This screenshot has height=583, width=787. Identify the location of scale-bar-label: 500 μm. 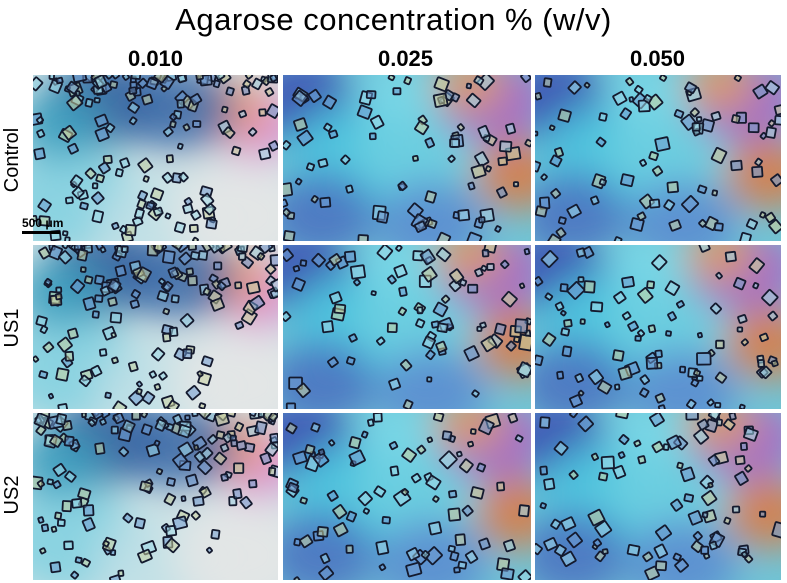
(43, 223).